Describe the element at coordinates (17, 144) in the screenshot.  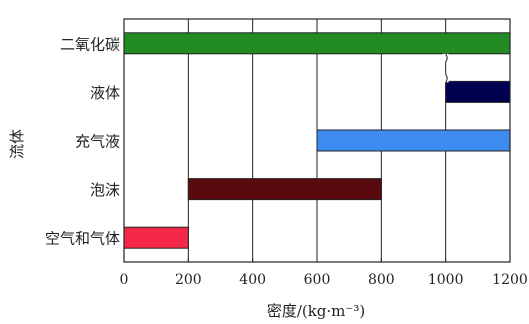
I see `y-axis-label: 流体` at that location.